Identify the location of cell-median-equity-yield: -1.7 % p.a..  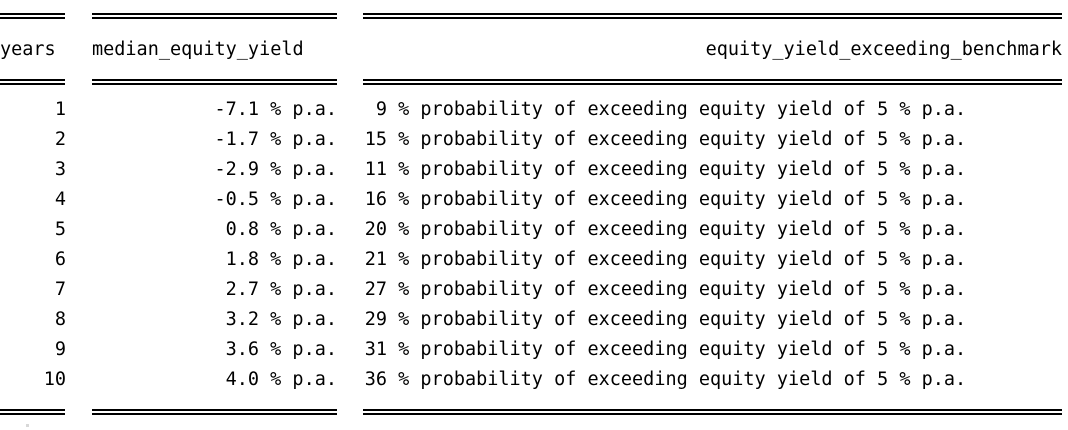
(275, 139).